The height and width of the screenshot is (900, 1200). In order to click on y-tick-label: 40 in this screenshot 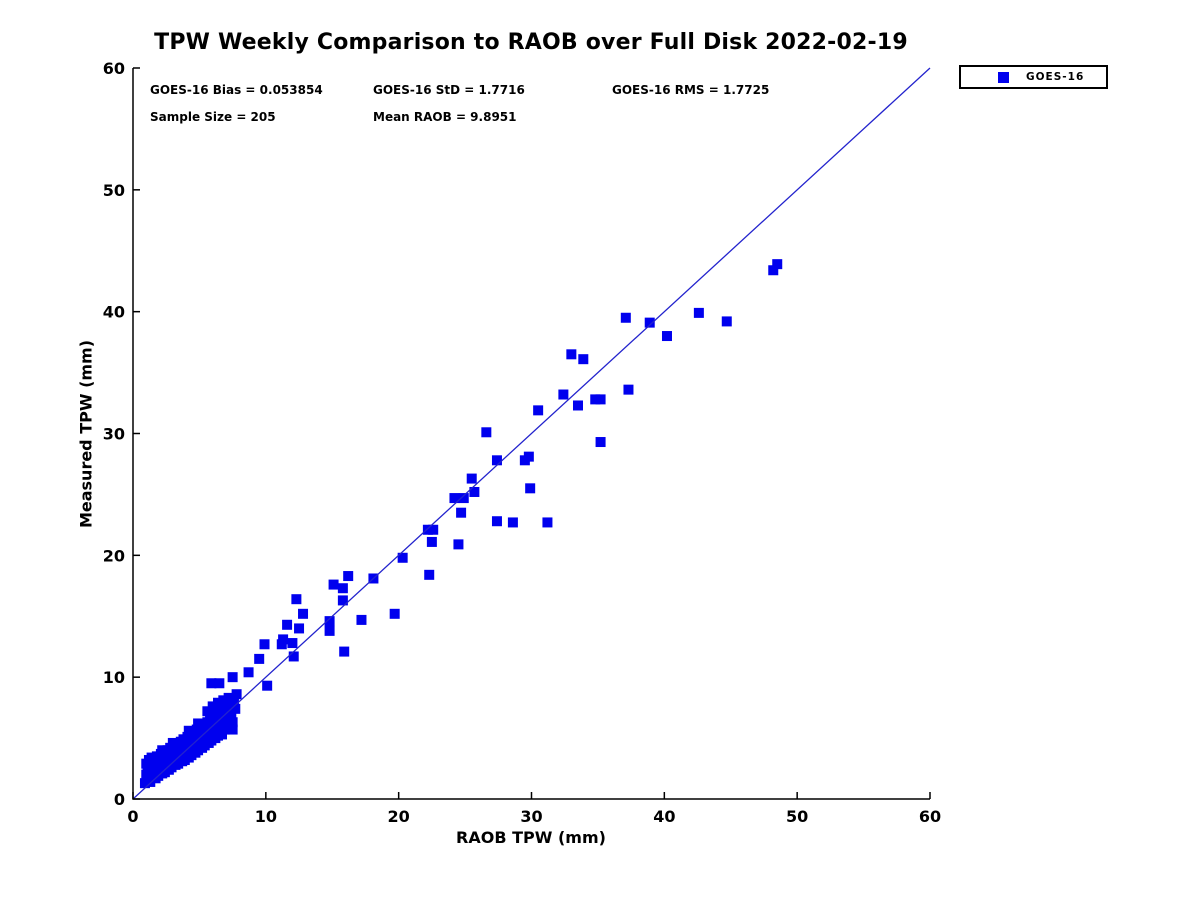, I will do `click(114, 312)`.